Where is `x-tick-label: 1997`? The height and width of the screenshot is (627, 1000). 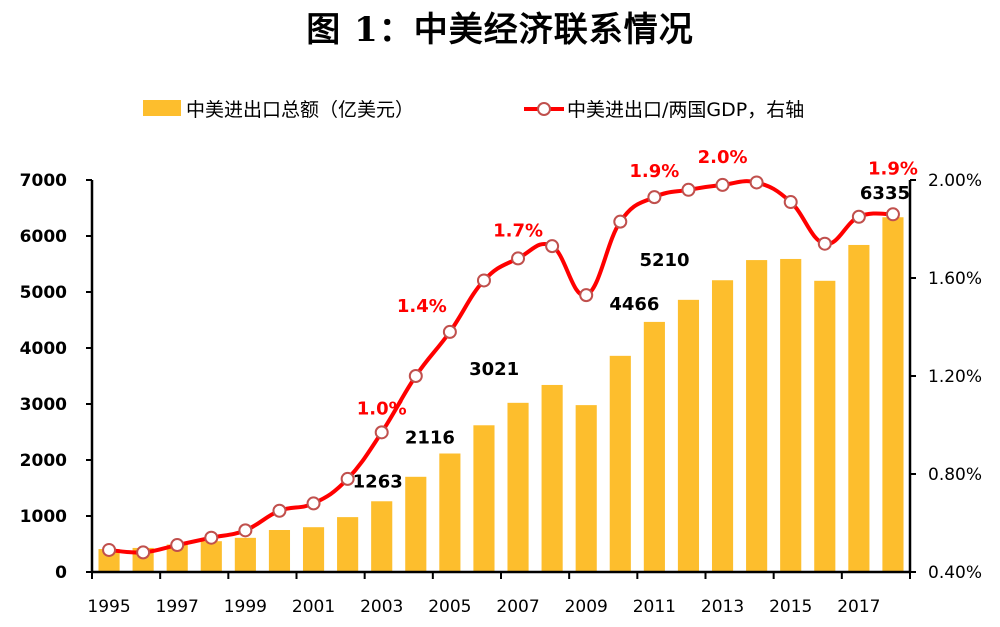
x-tick-label: 1997 is located at coordinates (177, 607).